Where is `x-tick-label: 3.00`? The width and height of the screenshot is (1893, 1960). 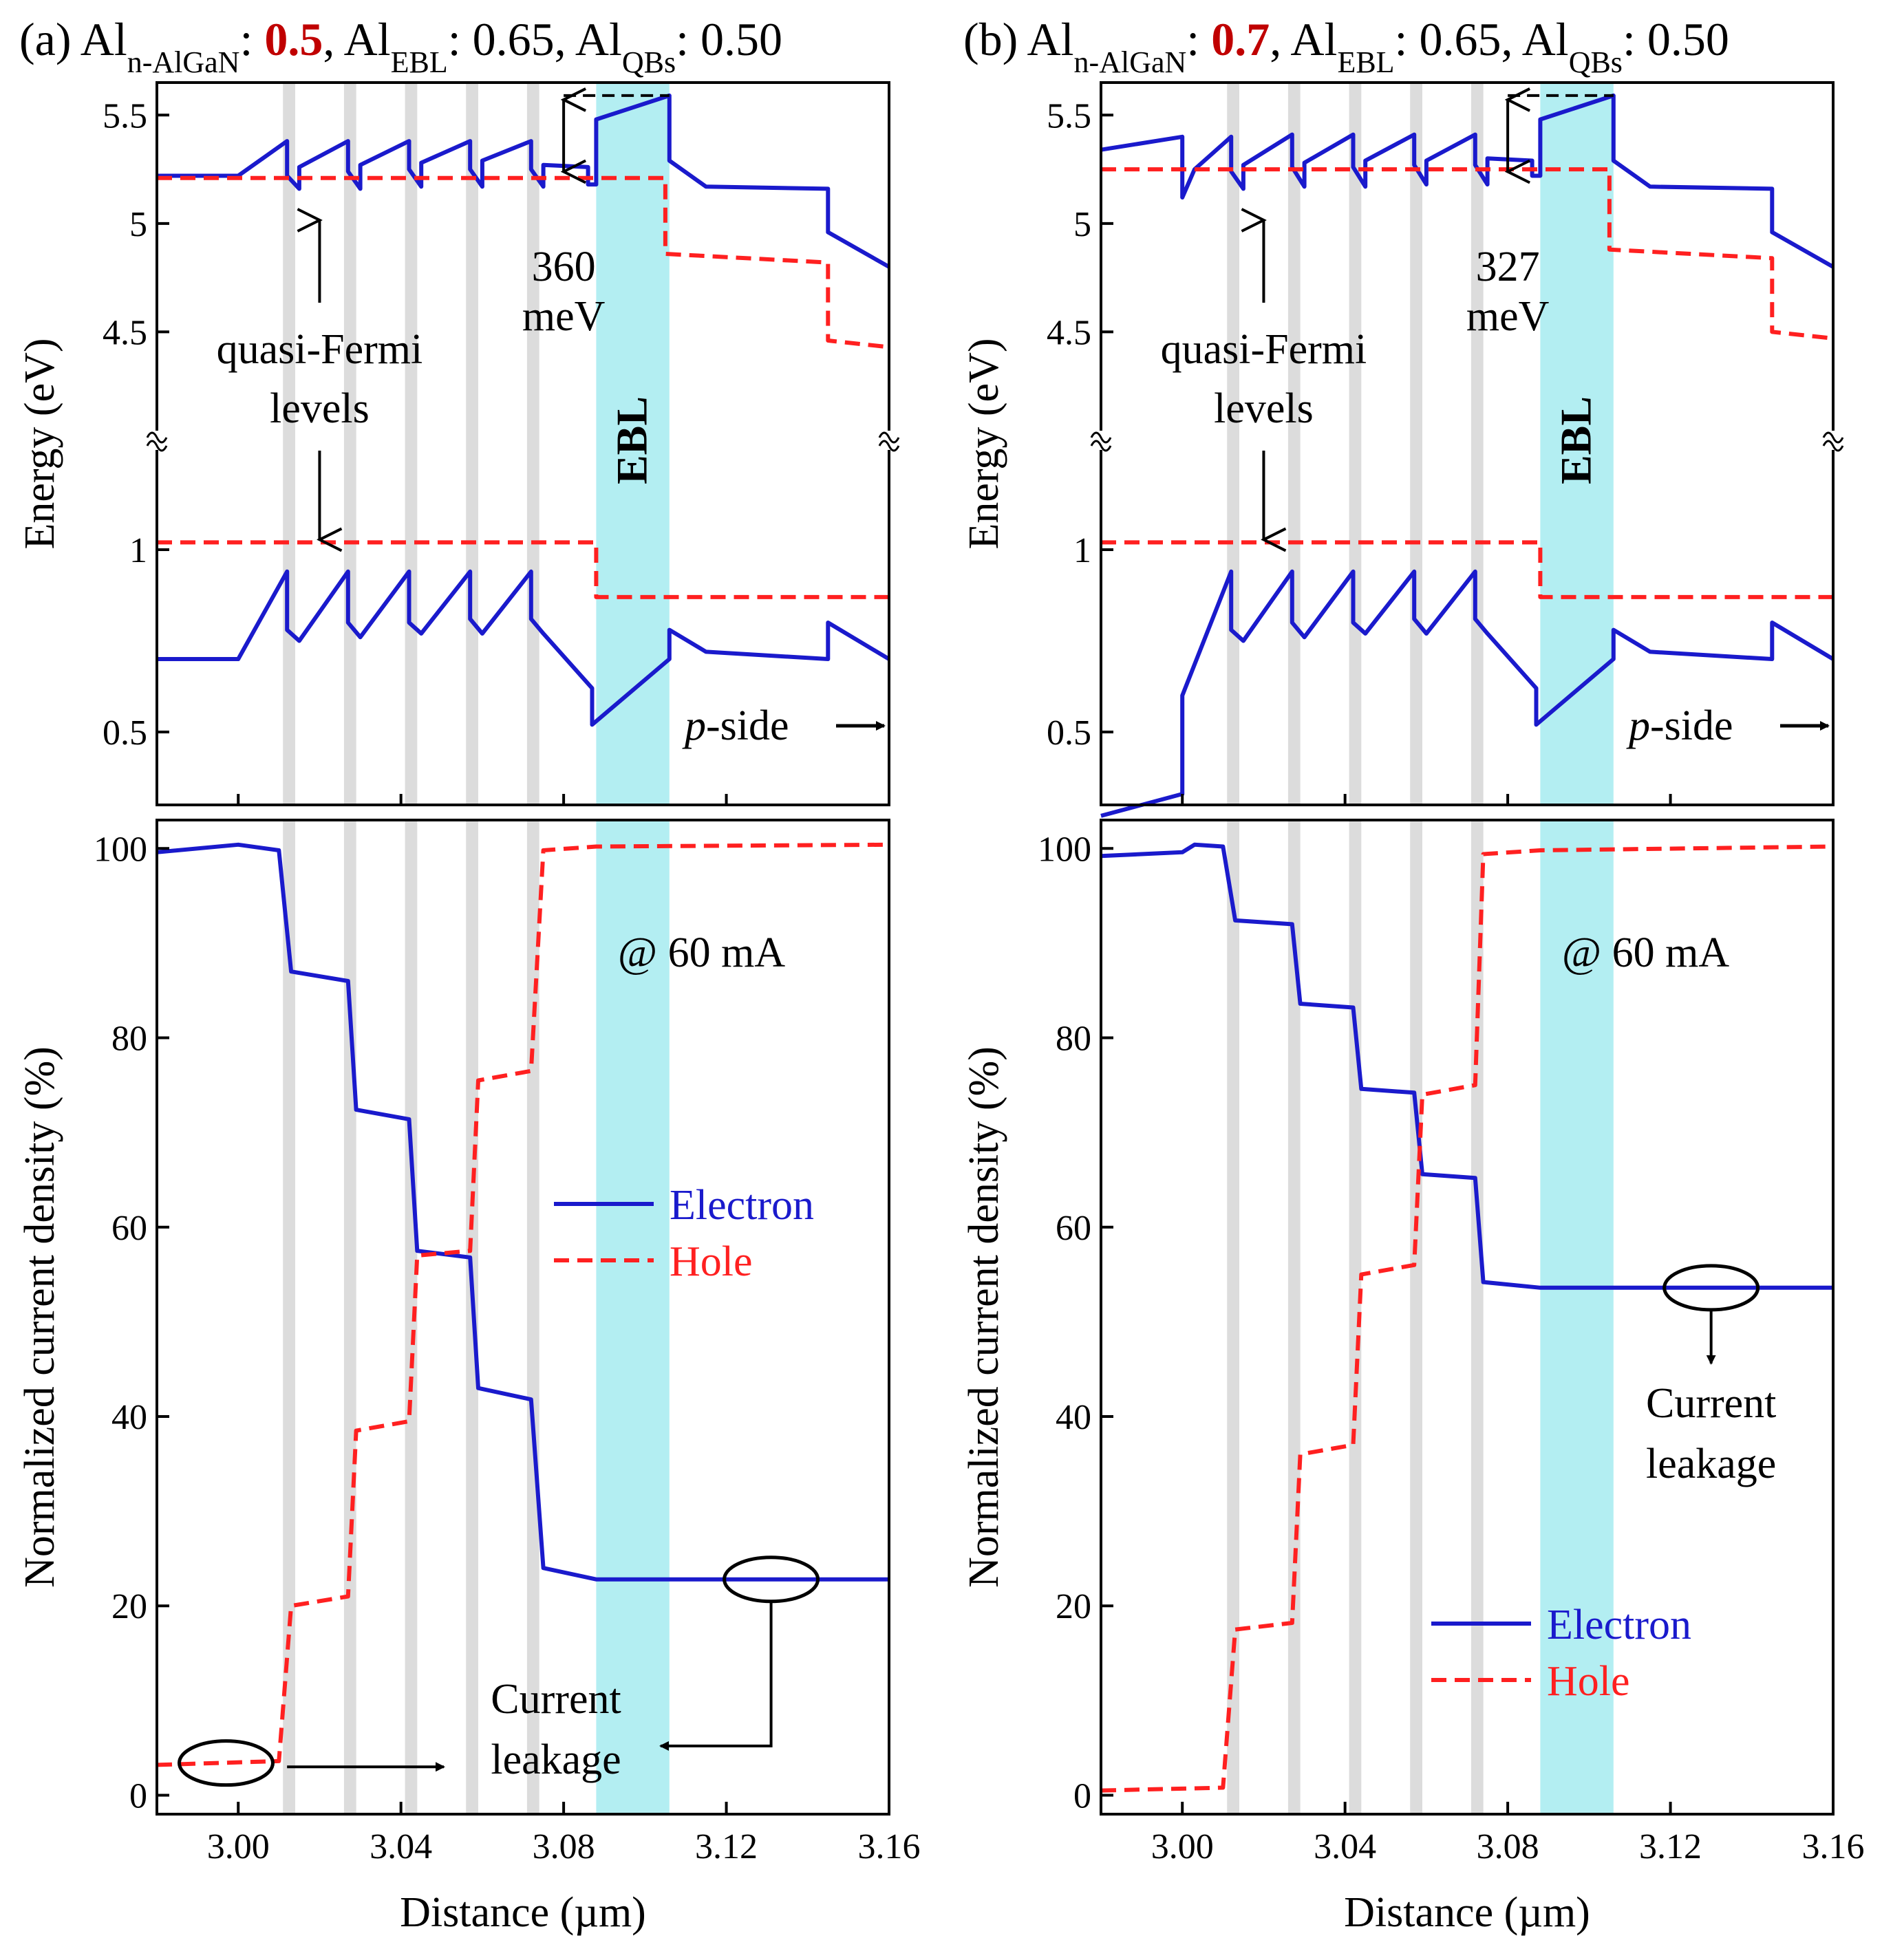 x-tick-label: 3.00 is located at coordinates (1182, 1846).